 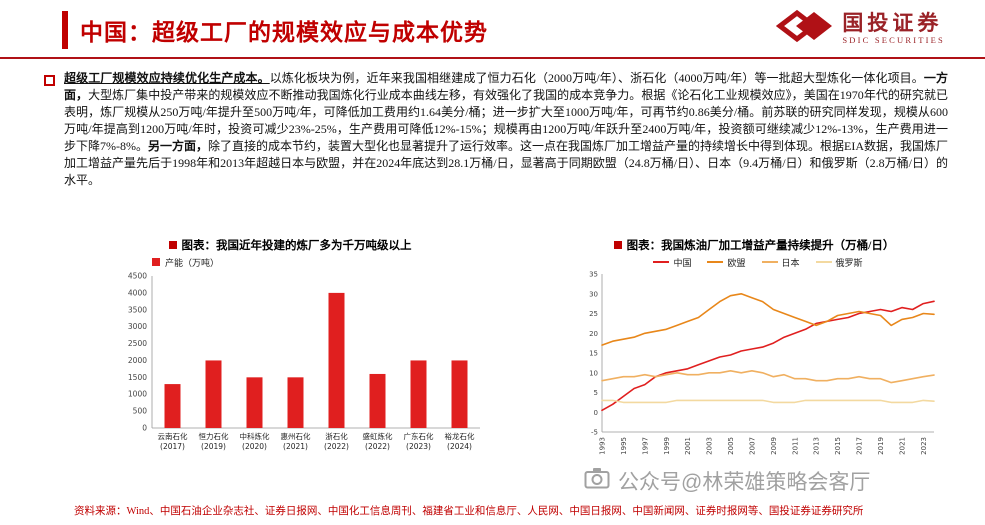 What do you see at coordinates (860, 446) in the screenshot?
I see `svg-text: 2017` at bounding box center [860, 446].